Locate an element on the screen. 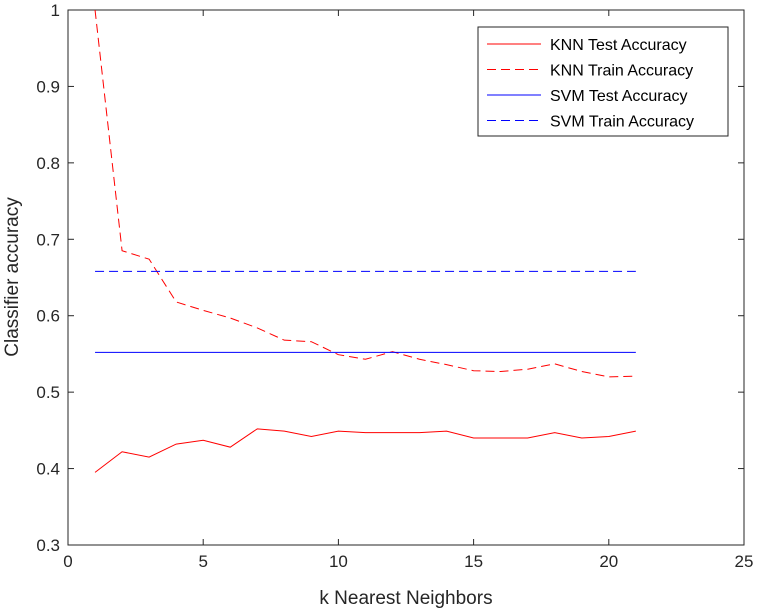 The height and width of the screenshot is (612, 760). y-tick-label: 0.5 is located at coordinates (48, 392).